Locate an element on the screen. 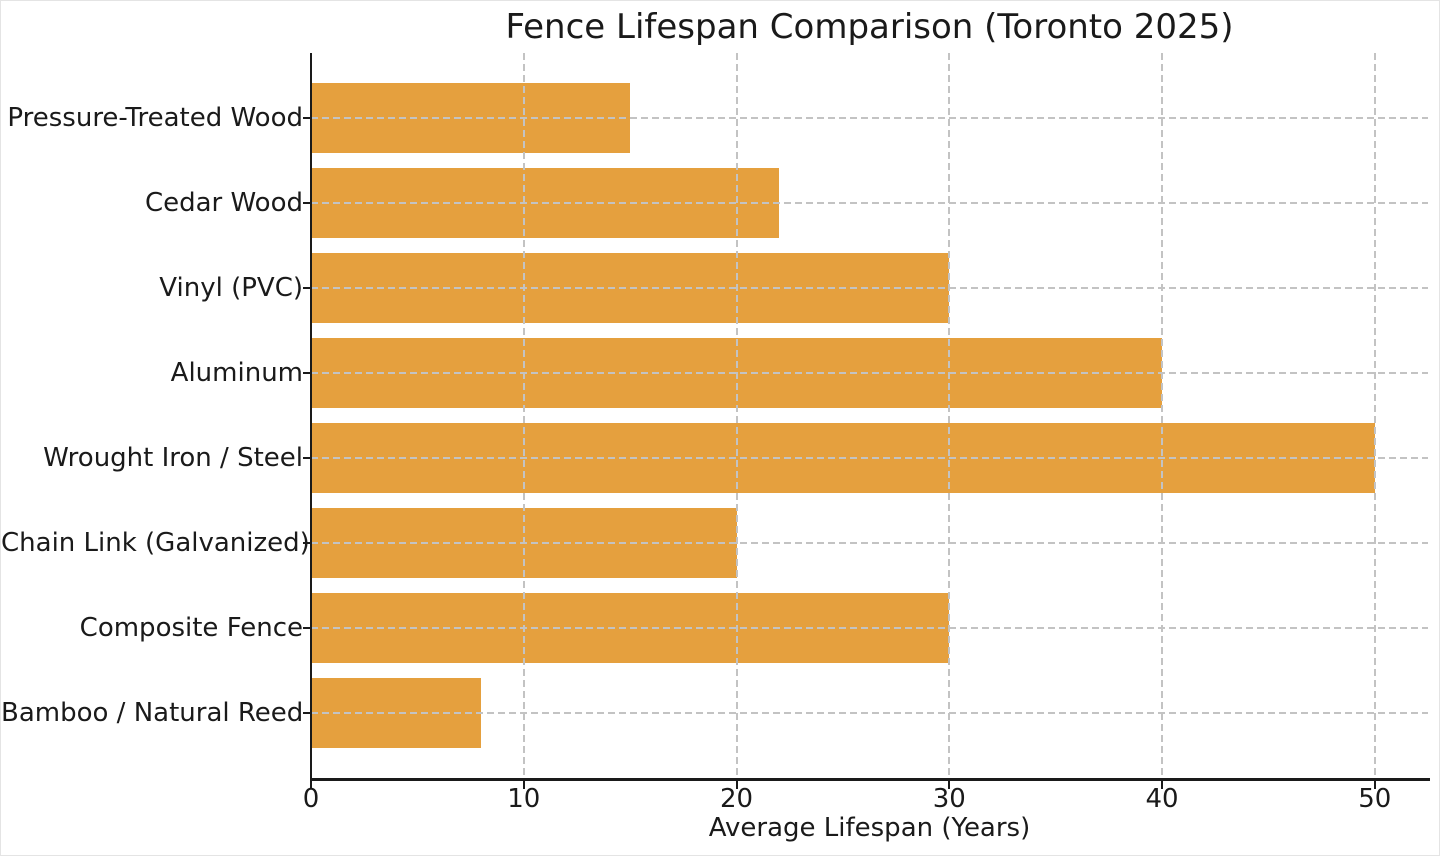  y-tick-label: Cedar Wood is located at coordinates (223, 203).